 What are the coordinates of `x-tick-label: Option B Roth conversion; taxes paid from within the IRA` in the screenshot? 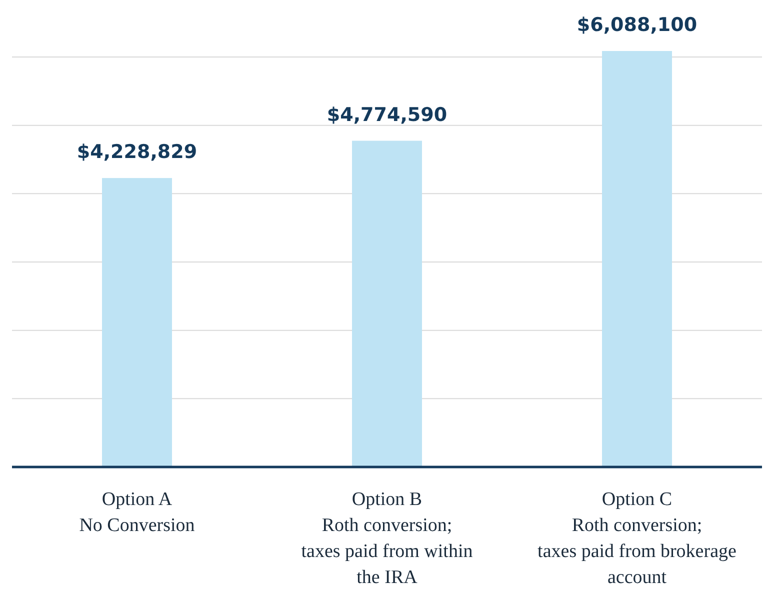 It's located at (387, 538).